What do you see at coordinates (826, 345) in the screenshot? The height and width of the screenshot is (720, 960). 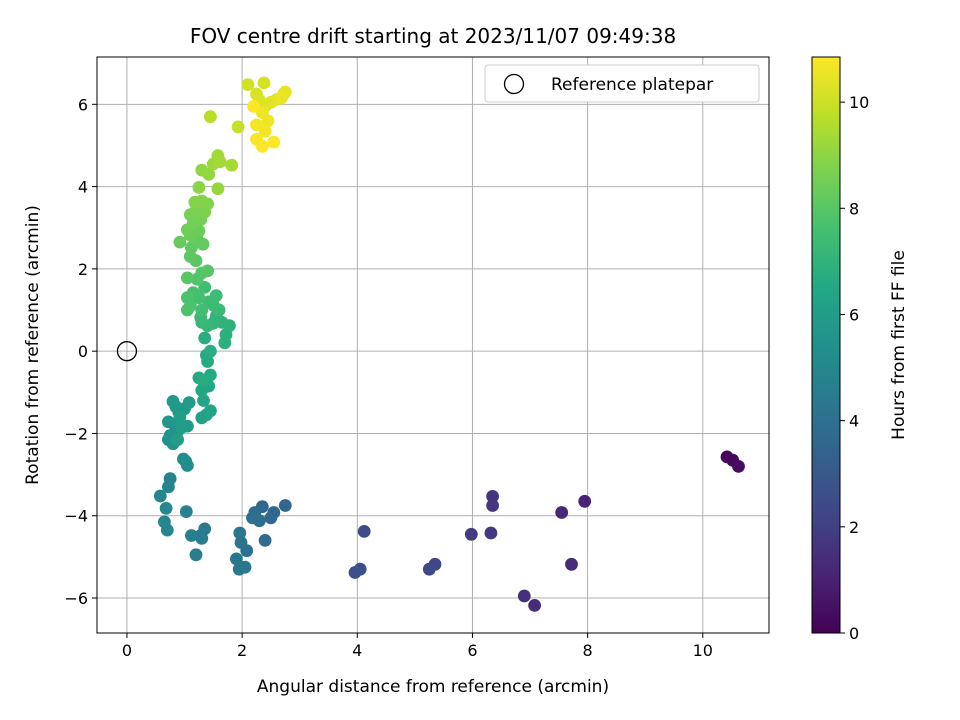 I see `colorbar-fill` at bounding box center [826, 345].